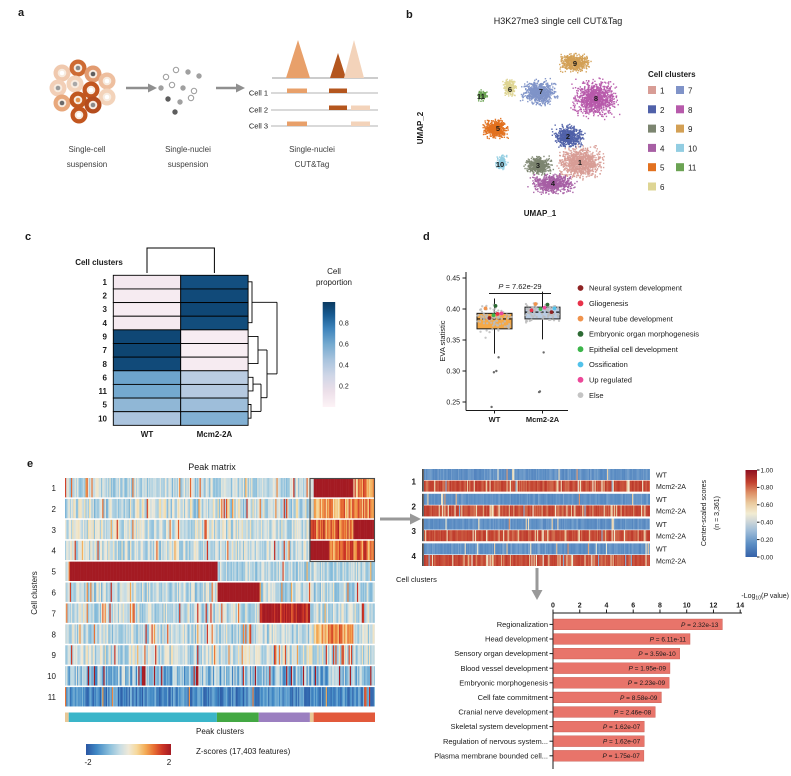  I want to click on svg-text: 0.60, so click(767, 505).